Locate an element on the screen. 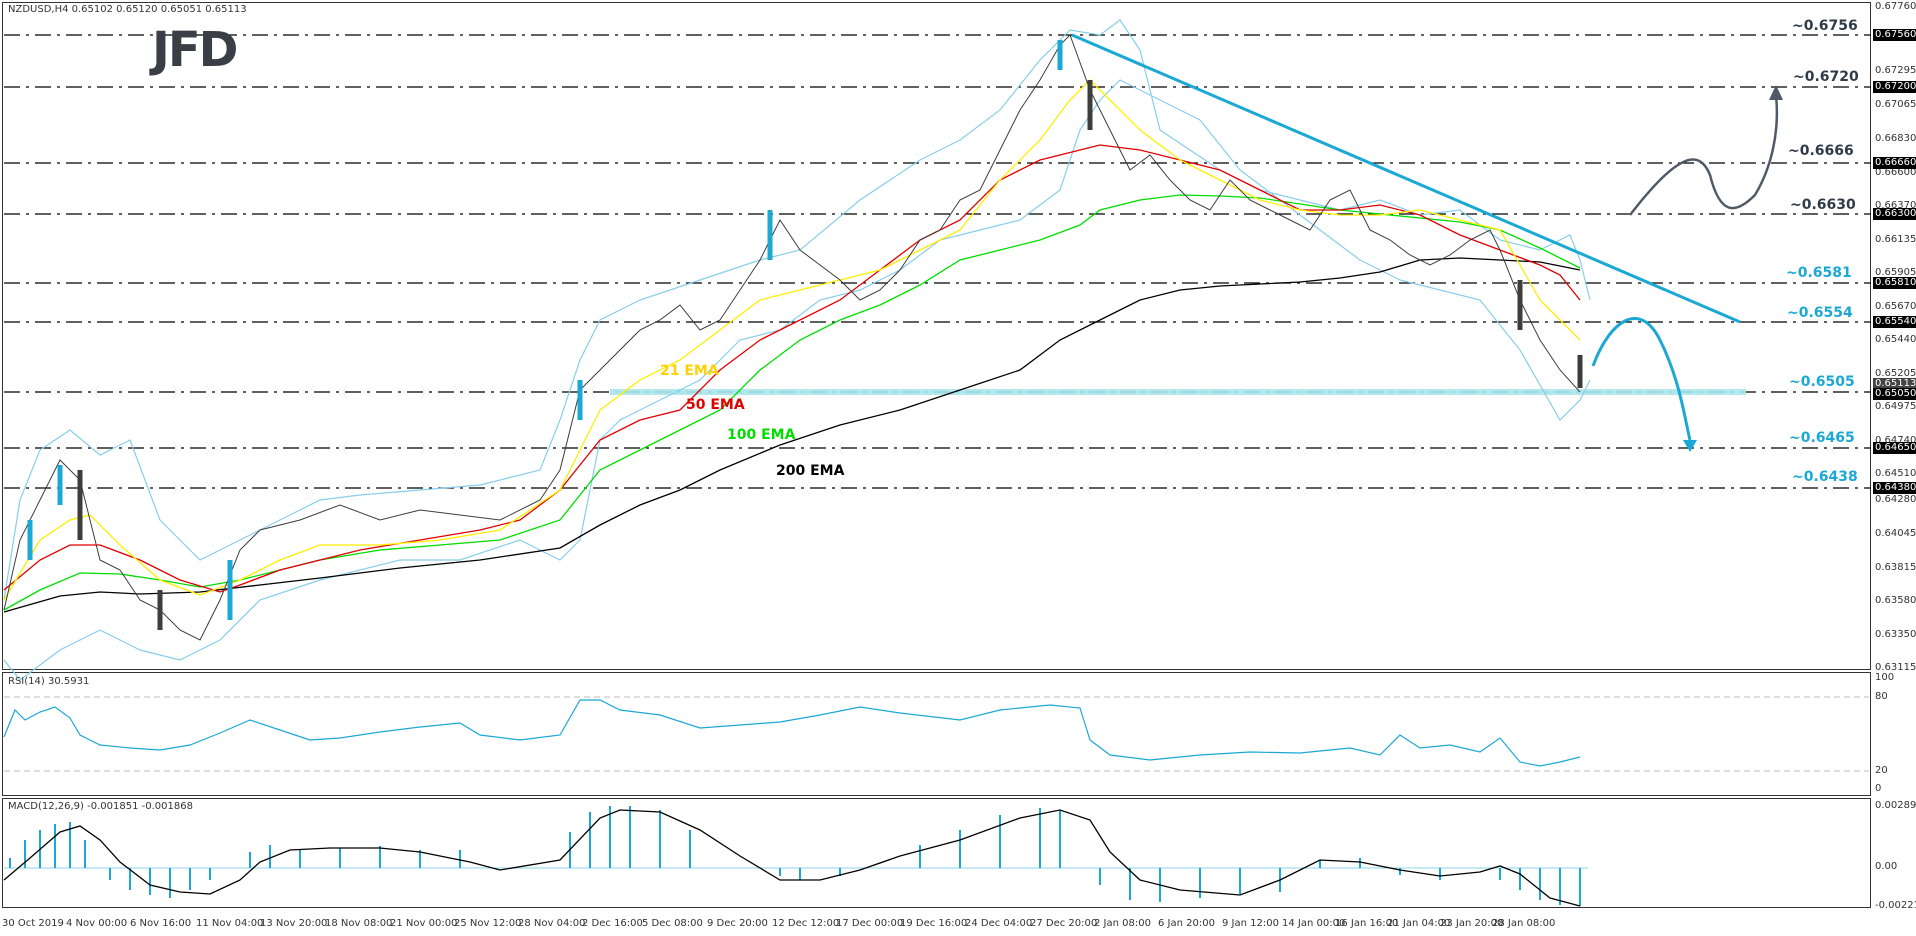 This screenshot has height=936, width=1916. price-tag: 0.67200 is located at coordinates (1894, 87).